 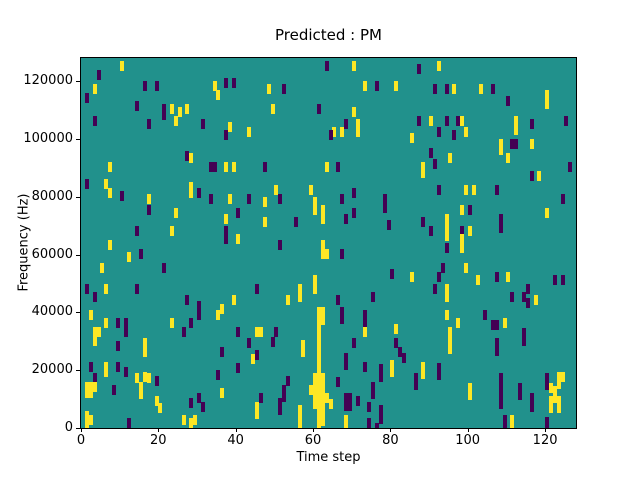 I want to click on x-tick-label: 80, so click(x=390, y=440).